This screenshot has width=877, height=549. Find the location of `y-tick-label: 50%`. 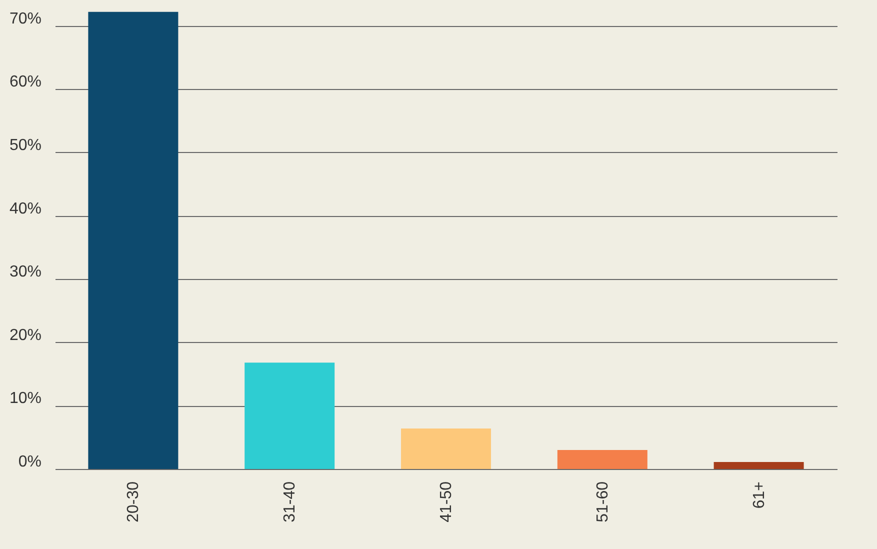

y-tick-label: 50% is located at coordinates (25, 145).